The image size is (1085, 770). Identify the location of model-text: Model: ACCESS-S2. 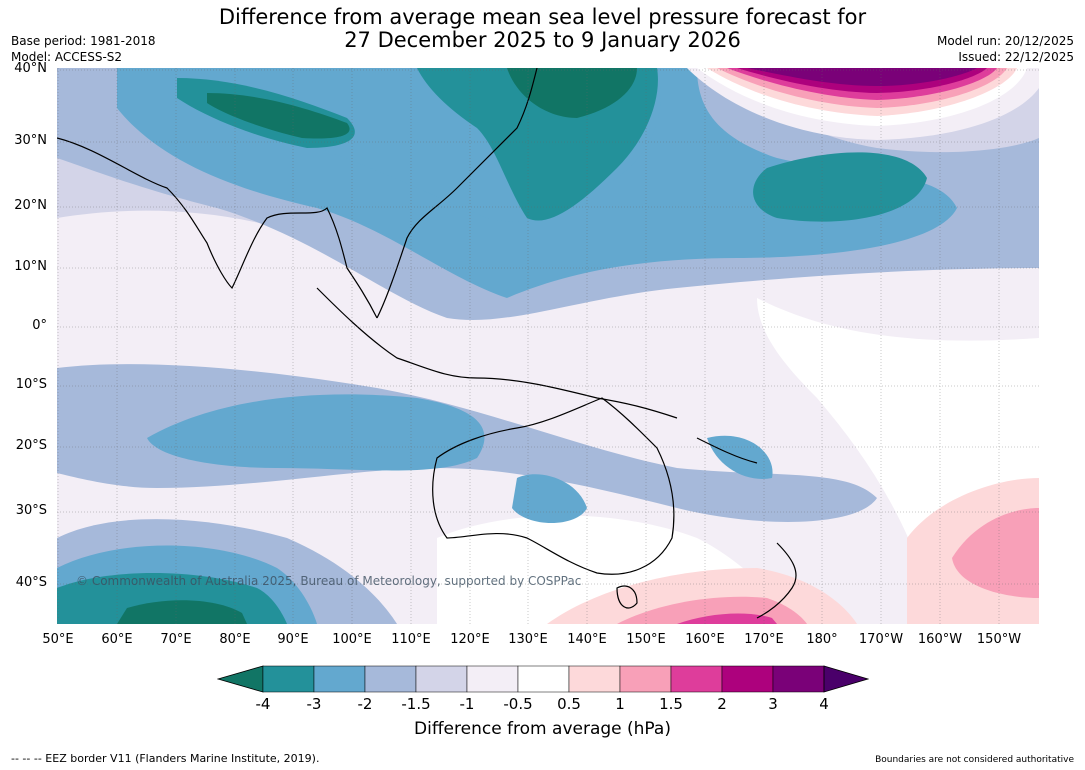
(67, 57).